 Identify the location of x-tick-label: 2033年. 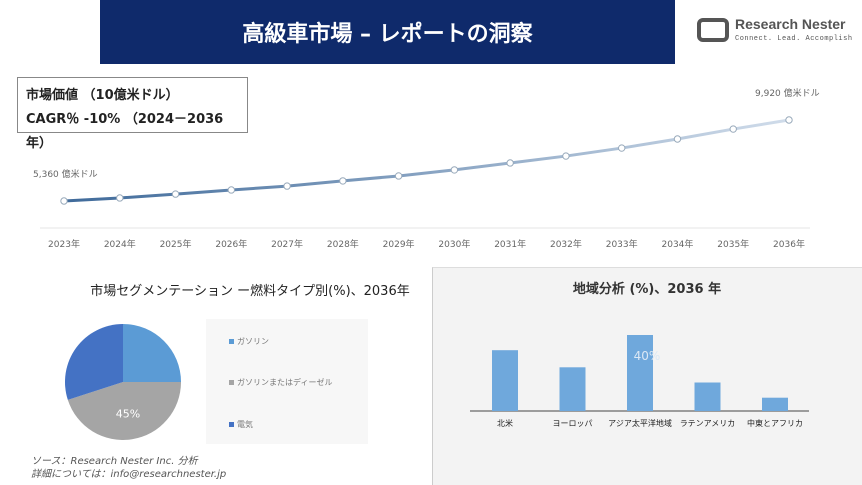
(622, 244).